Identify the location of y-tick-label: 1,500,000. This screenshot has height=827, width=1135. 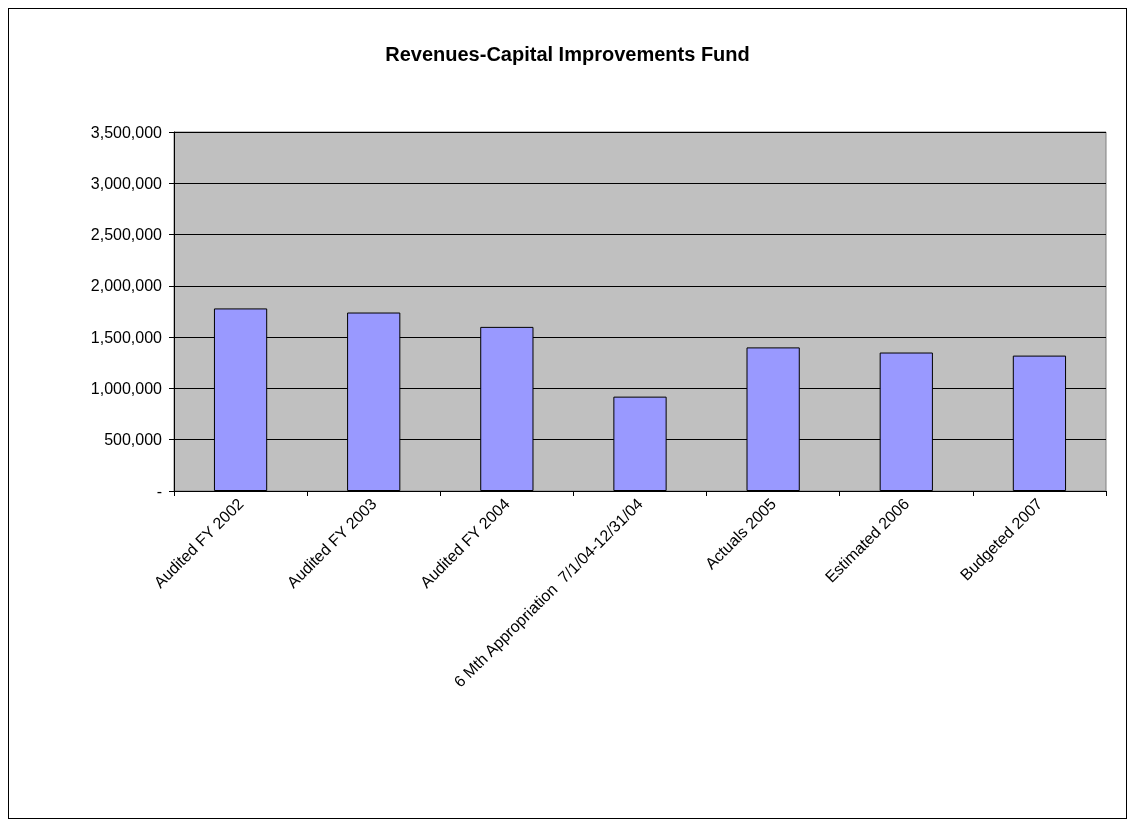
(126, 337).